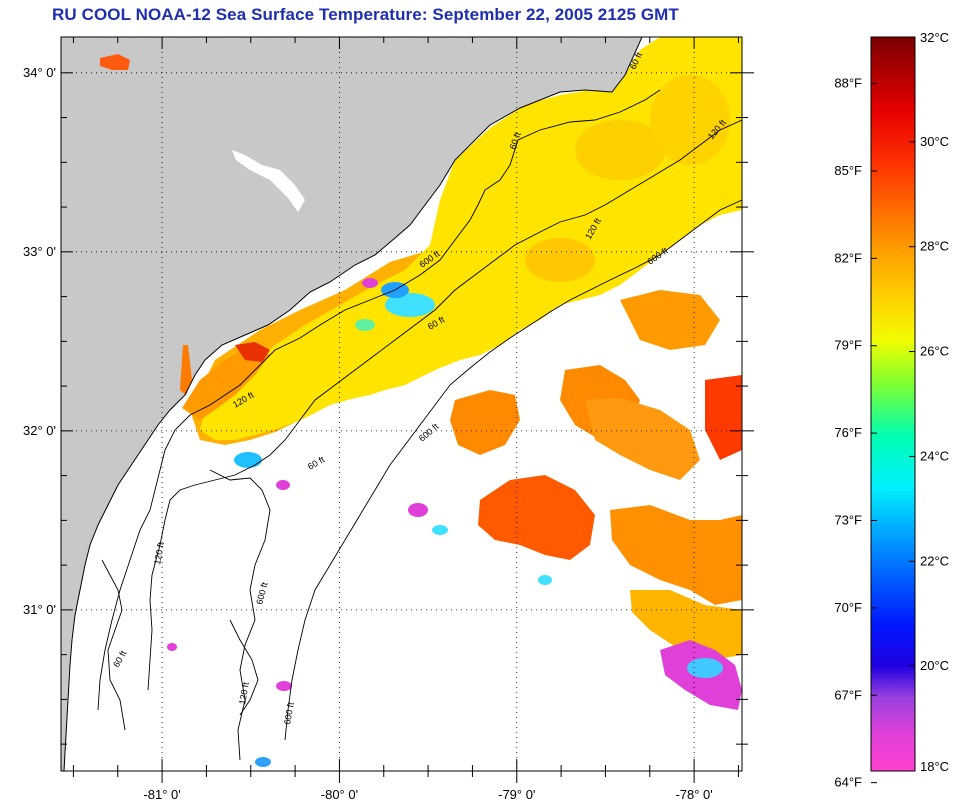 This screenshot has height=801, width=968. Describe the element at coordinates (268, 181) in the screenshot. I see `sst-inland-white` at that location.